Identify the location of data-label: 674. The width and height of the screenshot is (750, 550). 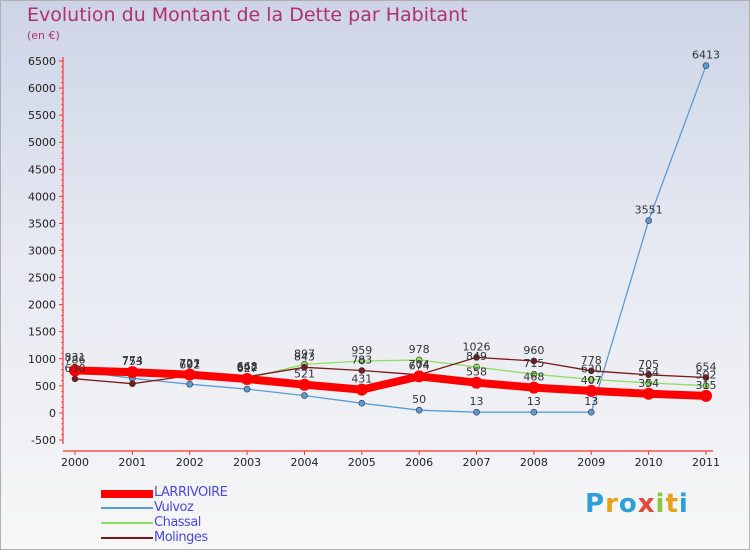
(419, 365).